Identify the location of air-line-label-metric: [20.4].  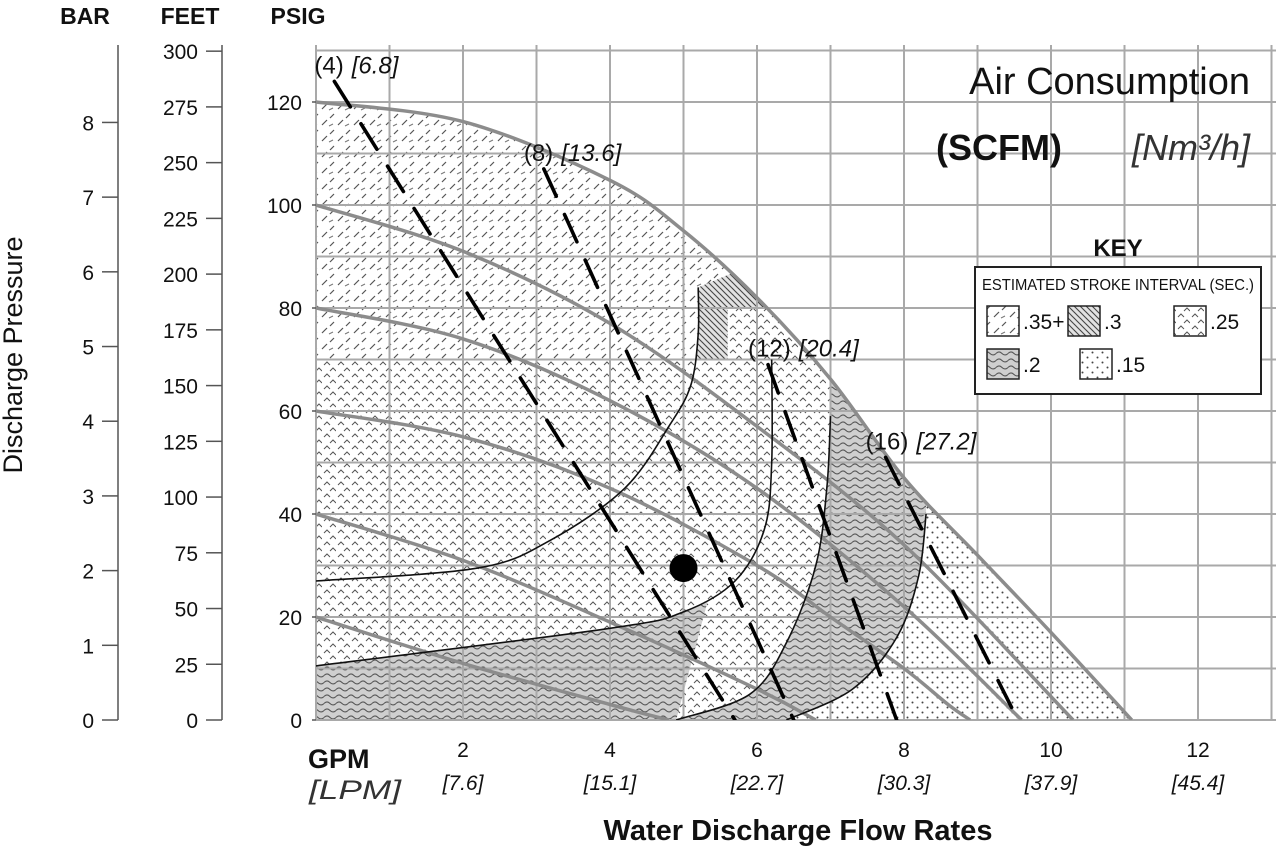
(829, 349).